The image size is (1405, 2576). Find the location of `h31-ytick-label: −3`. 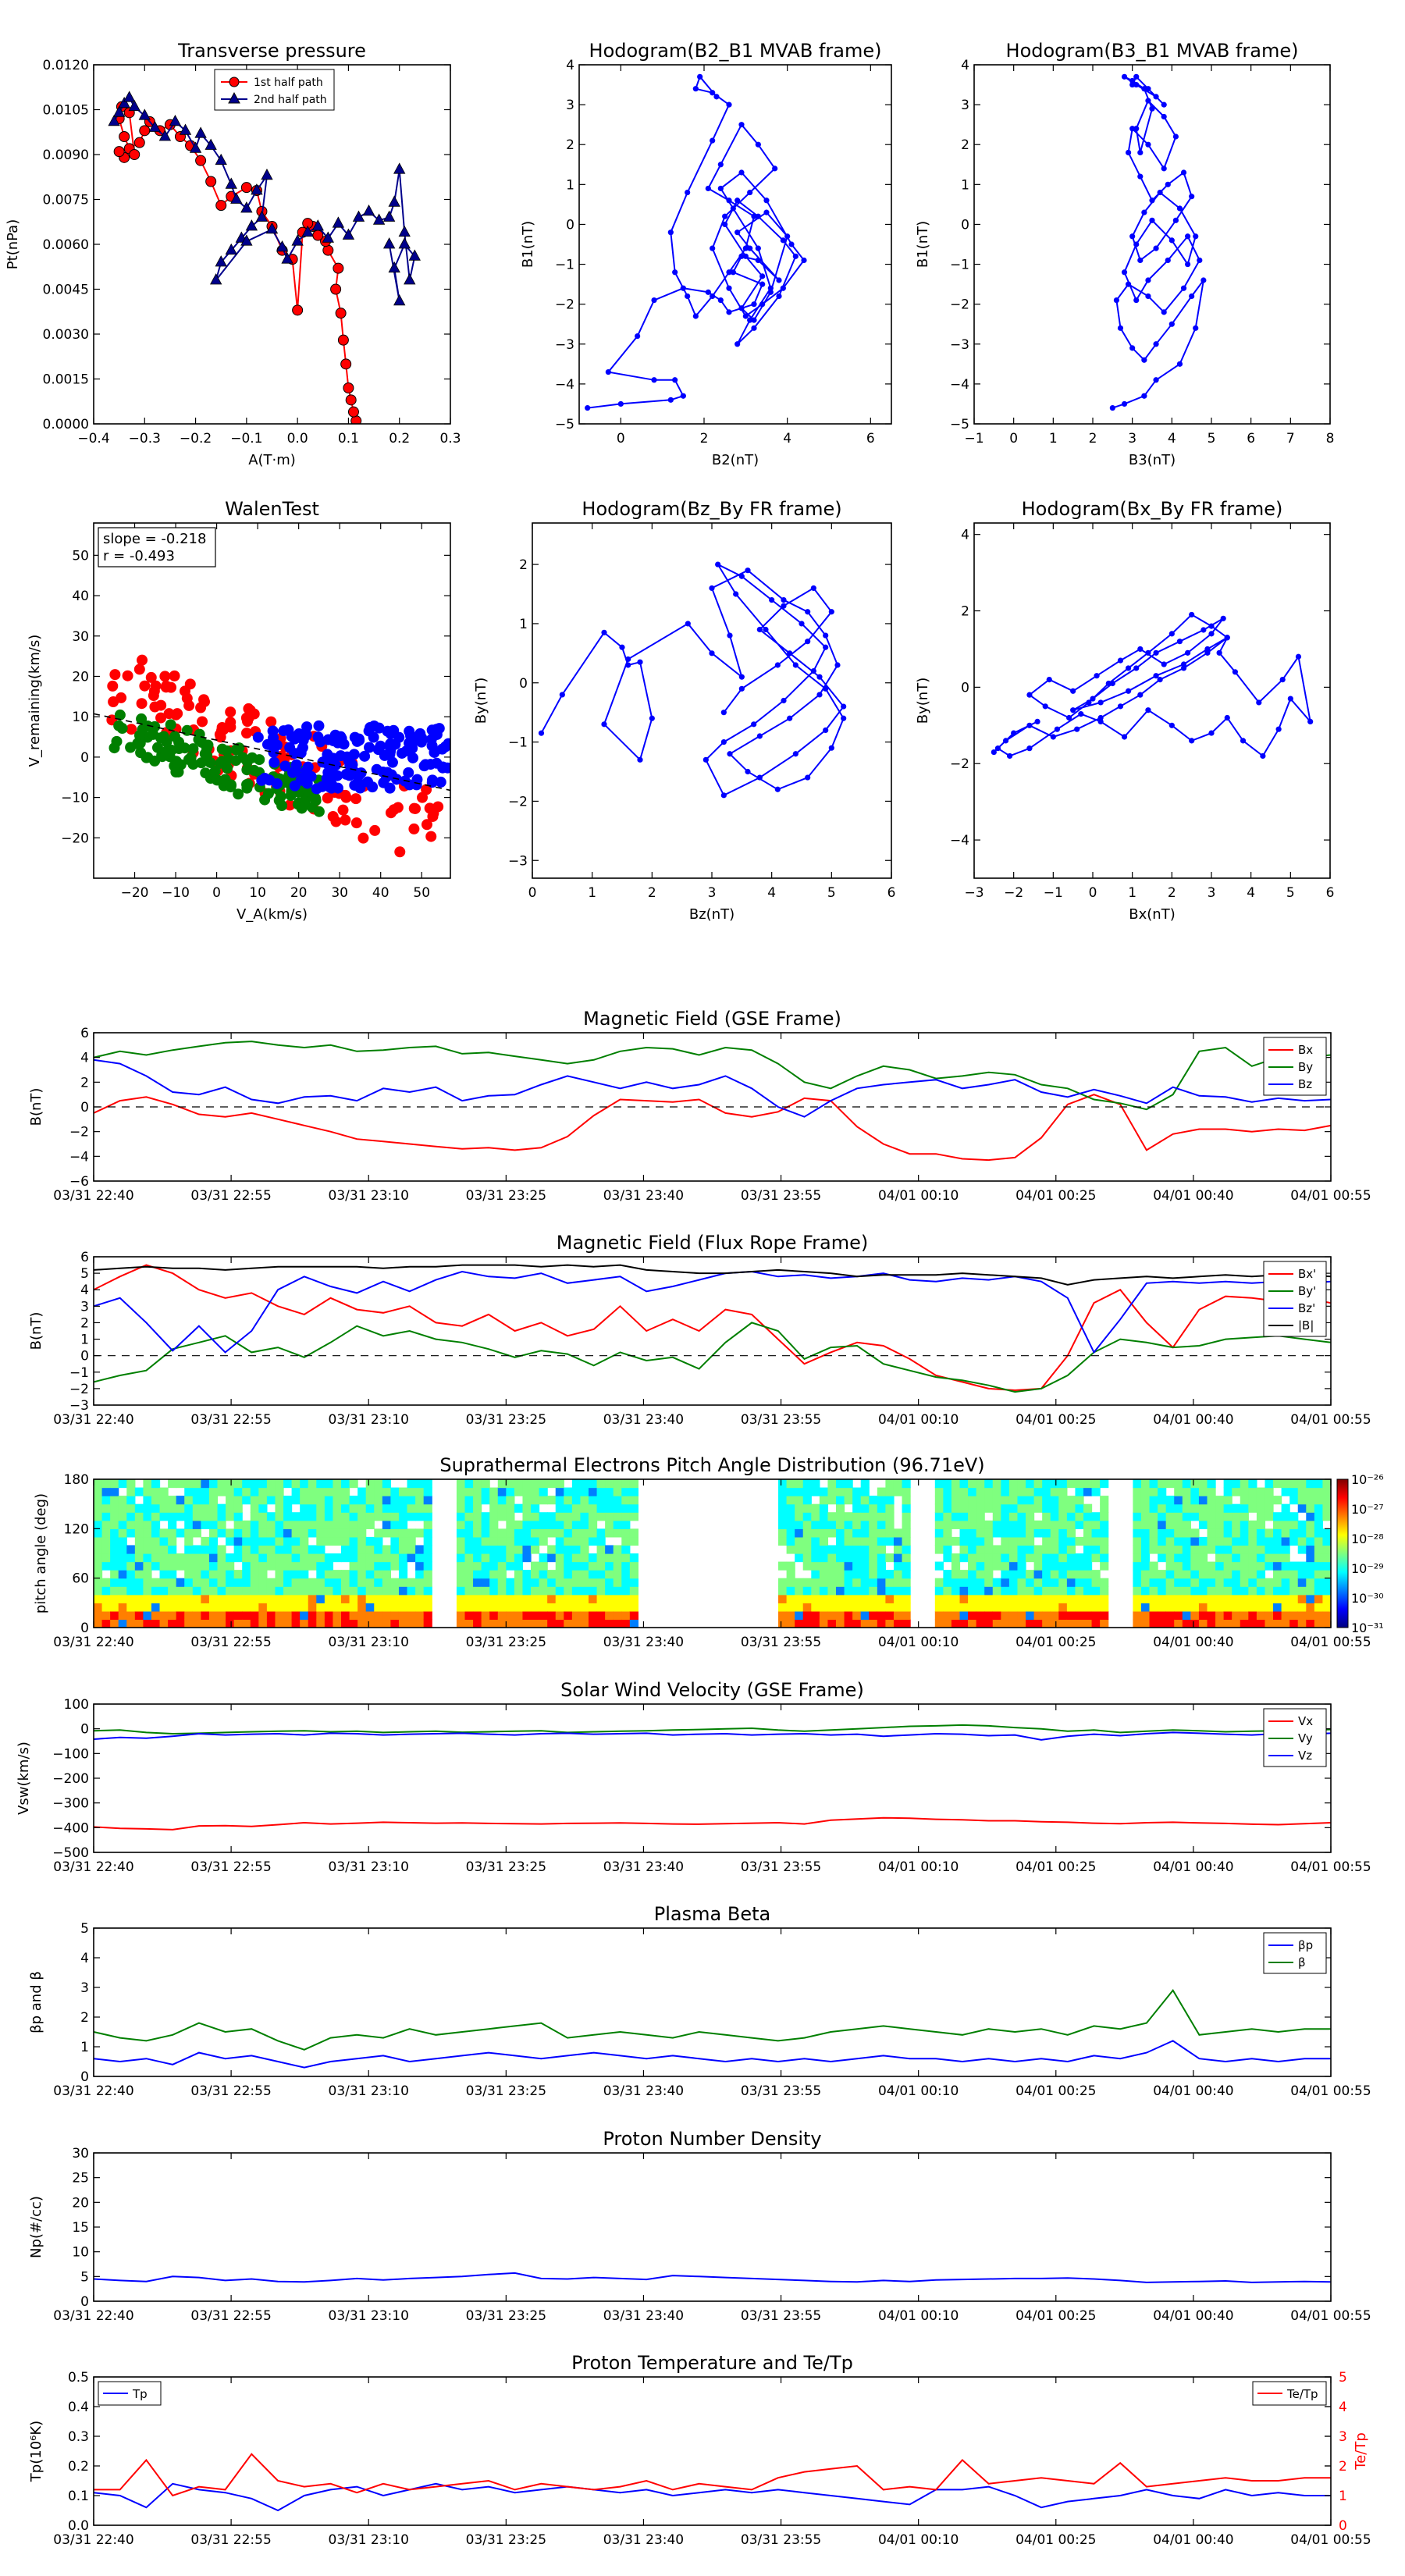

h31-ytick-label: −3 is located at coordinates (960, 345).